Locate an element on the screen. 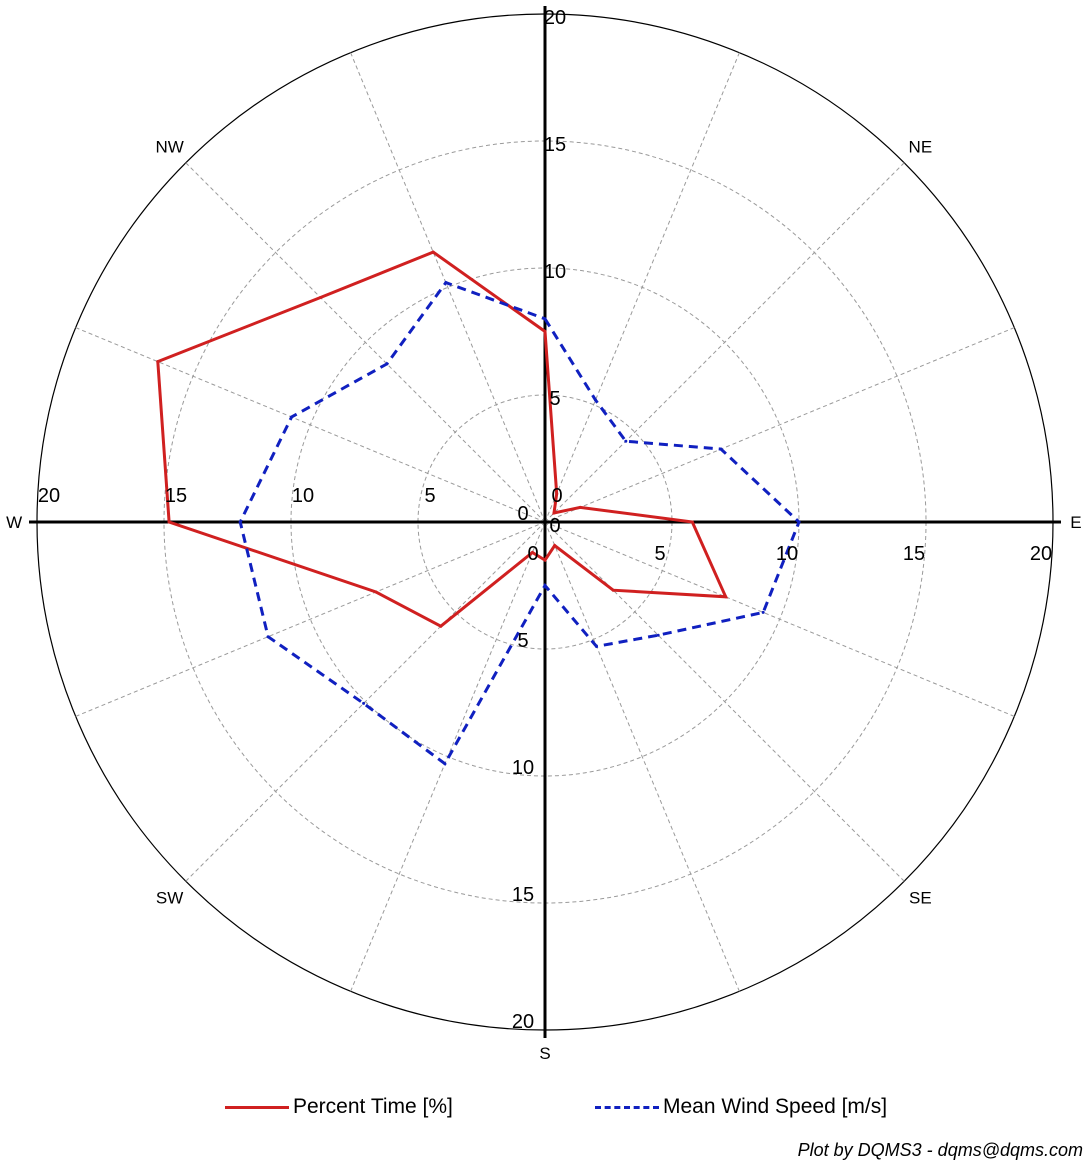 The height and width of the screenshot is (1170, 1091). data-point-mean-wind-speed-112.5 is located at coordinates (763, 612).